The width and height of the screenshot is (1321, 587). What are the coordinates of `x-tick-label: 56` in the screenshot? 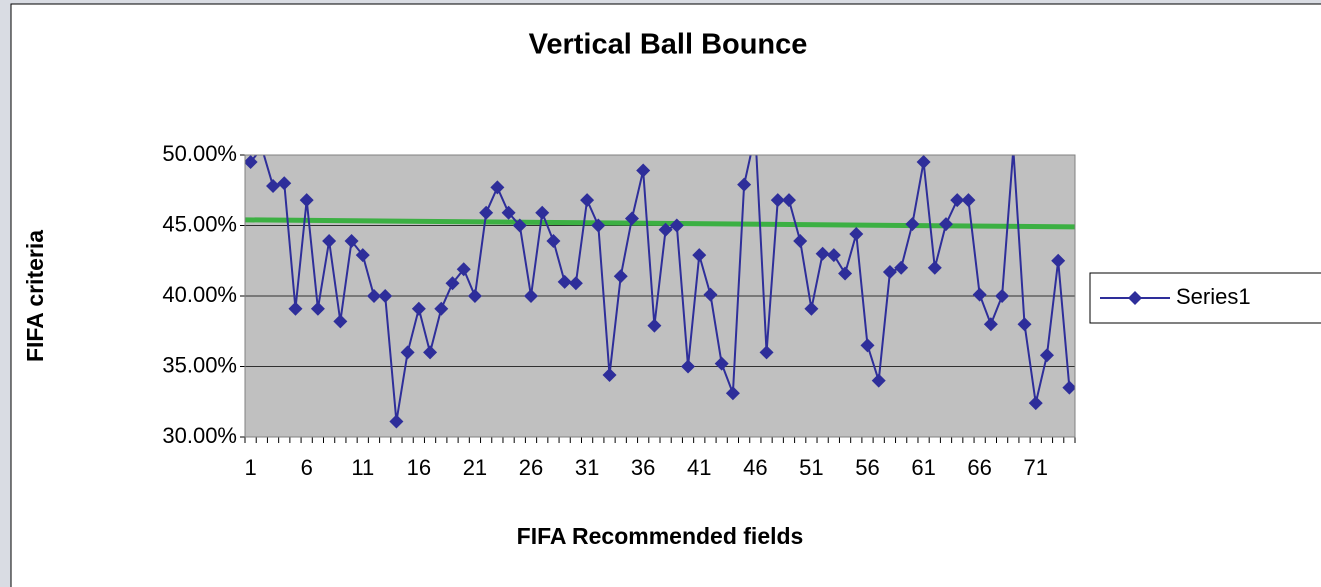 It's located at (867, 467).